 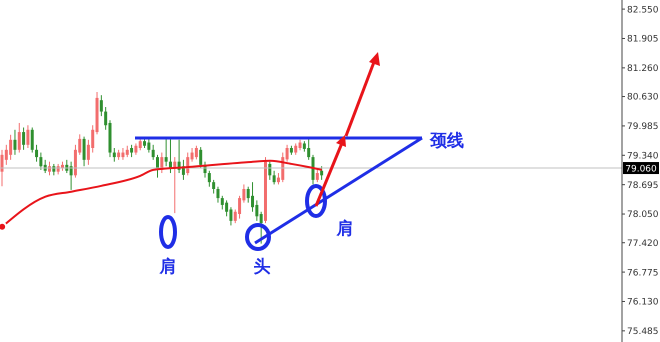 I want to click on y-tick-label: 76.130, so click(x=643, y=303).